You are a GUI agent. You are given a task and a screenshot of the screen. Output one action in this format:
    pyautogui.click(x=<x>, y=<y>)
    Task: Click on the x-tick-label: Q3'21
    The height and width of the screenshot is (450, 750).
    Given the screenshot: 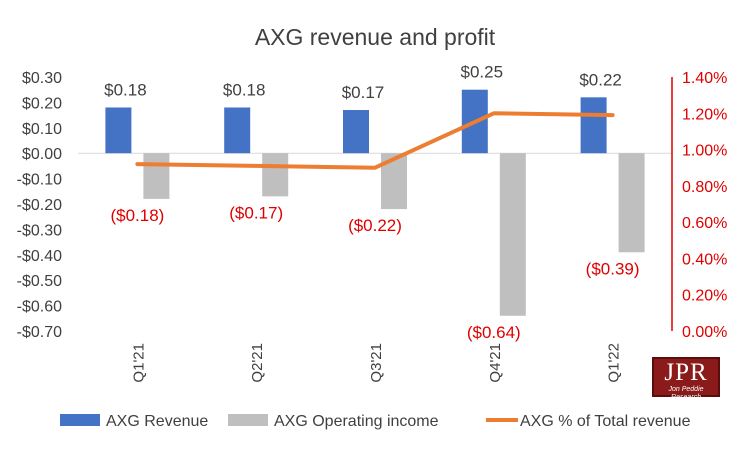 What is the action you would take?
    pyautogui.click(x=376, y=363)
    